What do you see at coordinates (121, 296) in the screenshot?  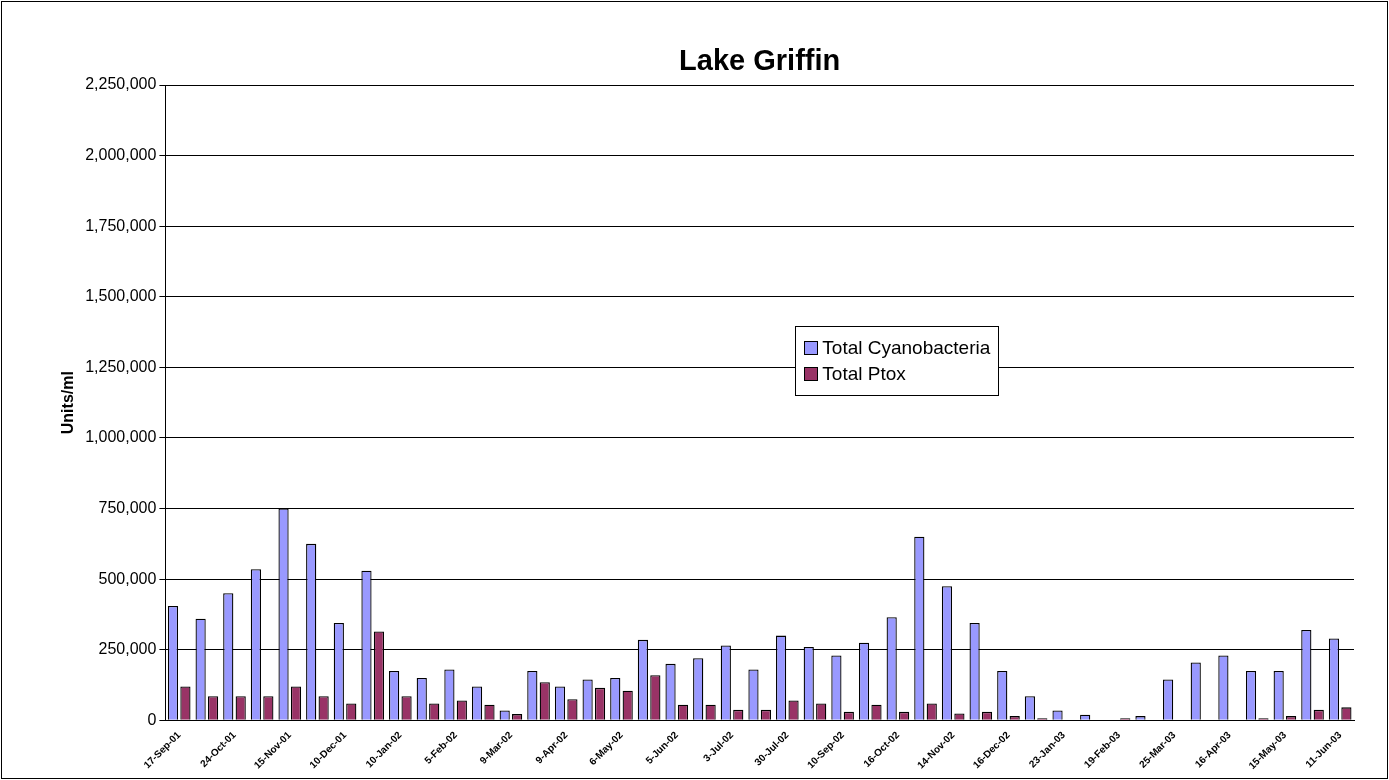 I see `y-tick-label: 1,500,000` at bounding box center [121, 296].